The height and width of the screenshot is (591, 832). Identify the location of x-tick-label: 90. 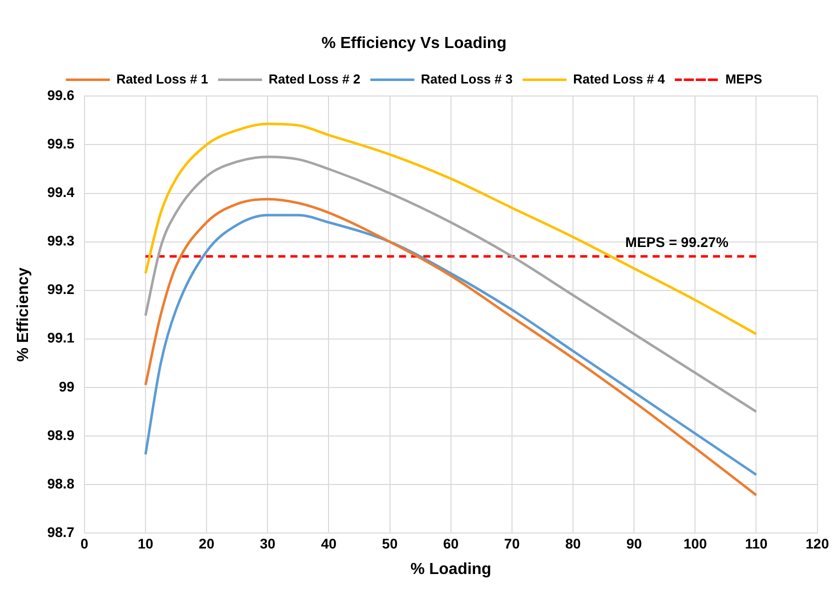
(634, 543).